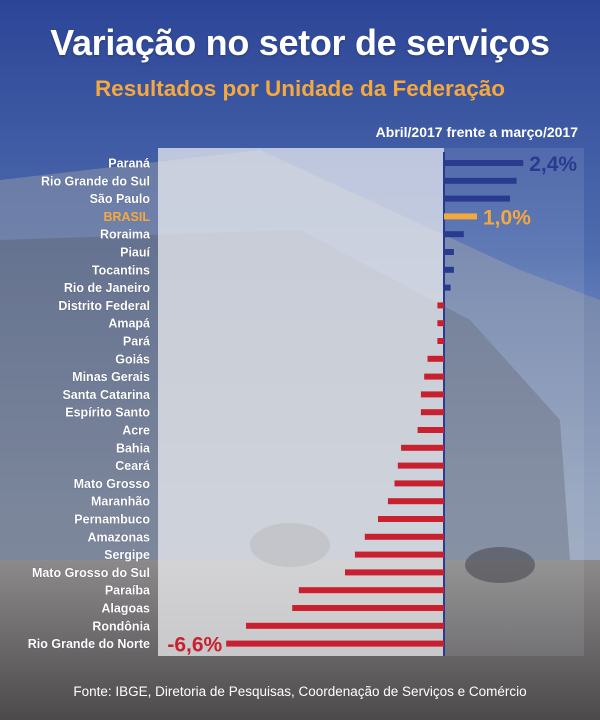 The image size is (600, 720). Describe the element at coordinates (104, 306) in the screenshot. I see `category-label-8: Distrito Federal` at that location.